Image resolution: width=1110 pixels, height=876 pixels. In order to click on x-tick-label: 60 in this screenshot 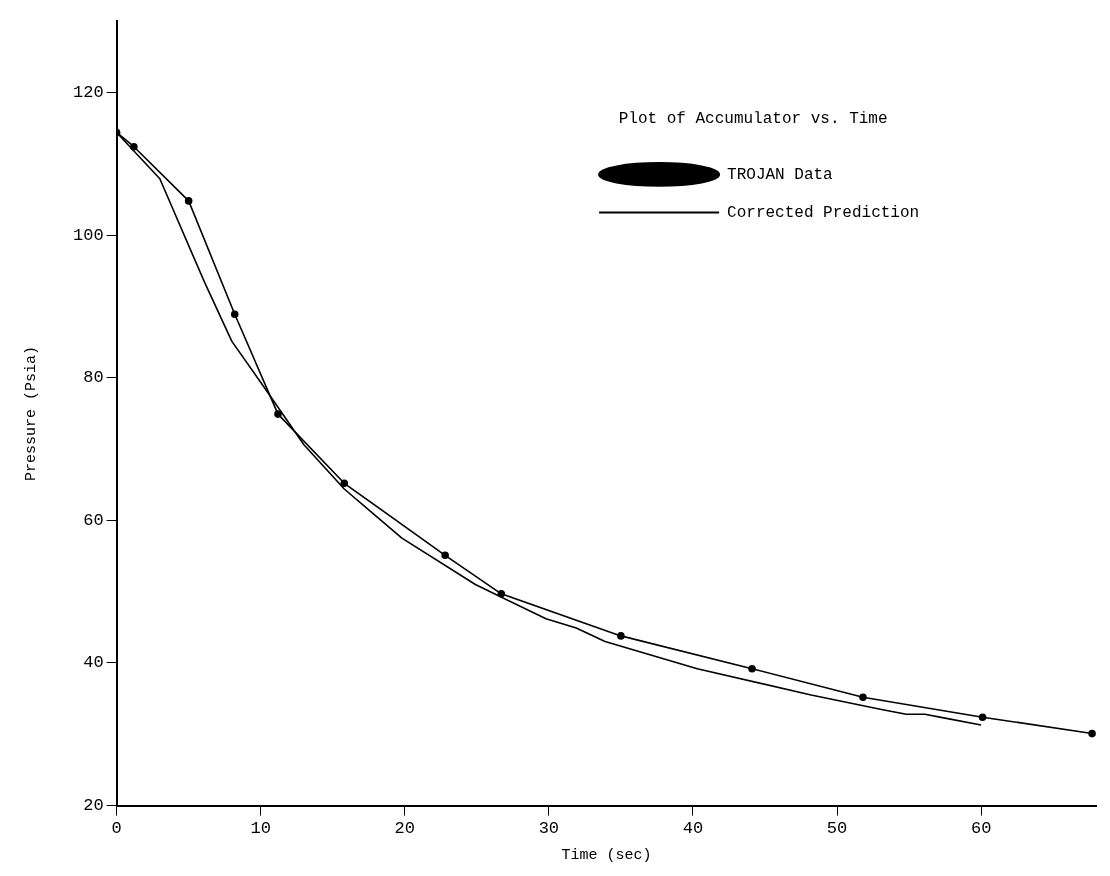, I will do `click(981, 829)`.